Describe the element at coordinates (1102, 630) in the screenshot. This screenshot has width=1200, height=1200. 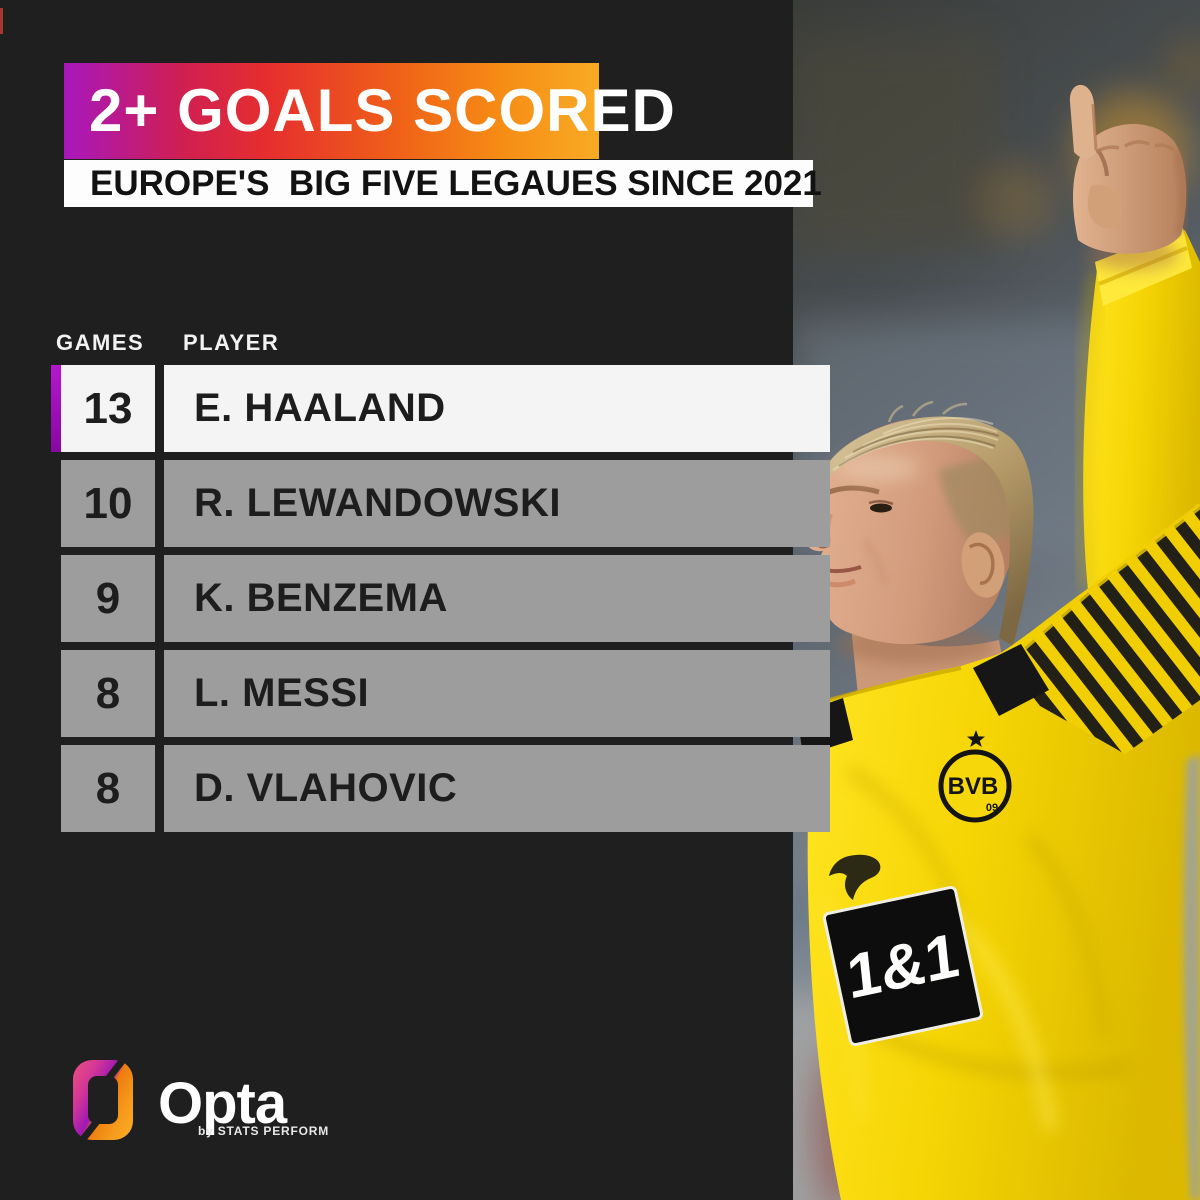
I see `shoulder-stripes` at that location.